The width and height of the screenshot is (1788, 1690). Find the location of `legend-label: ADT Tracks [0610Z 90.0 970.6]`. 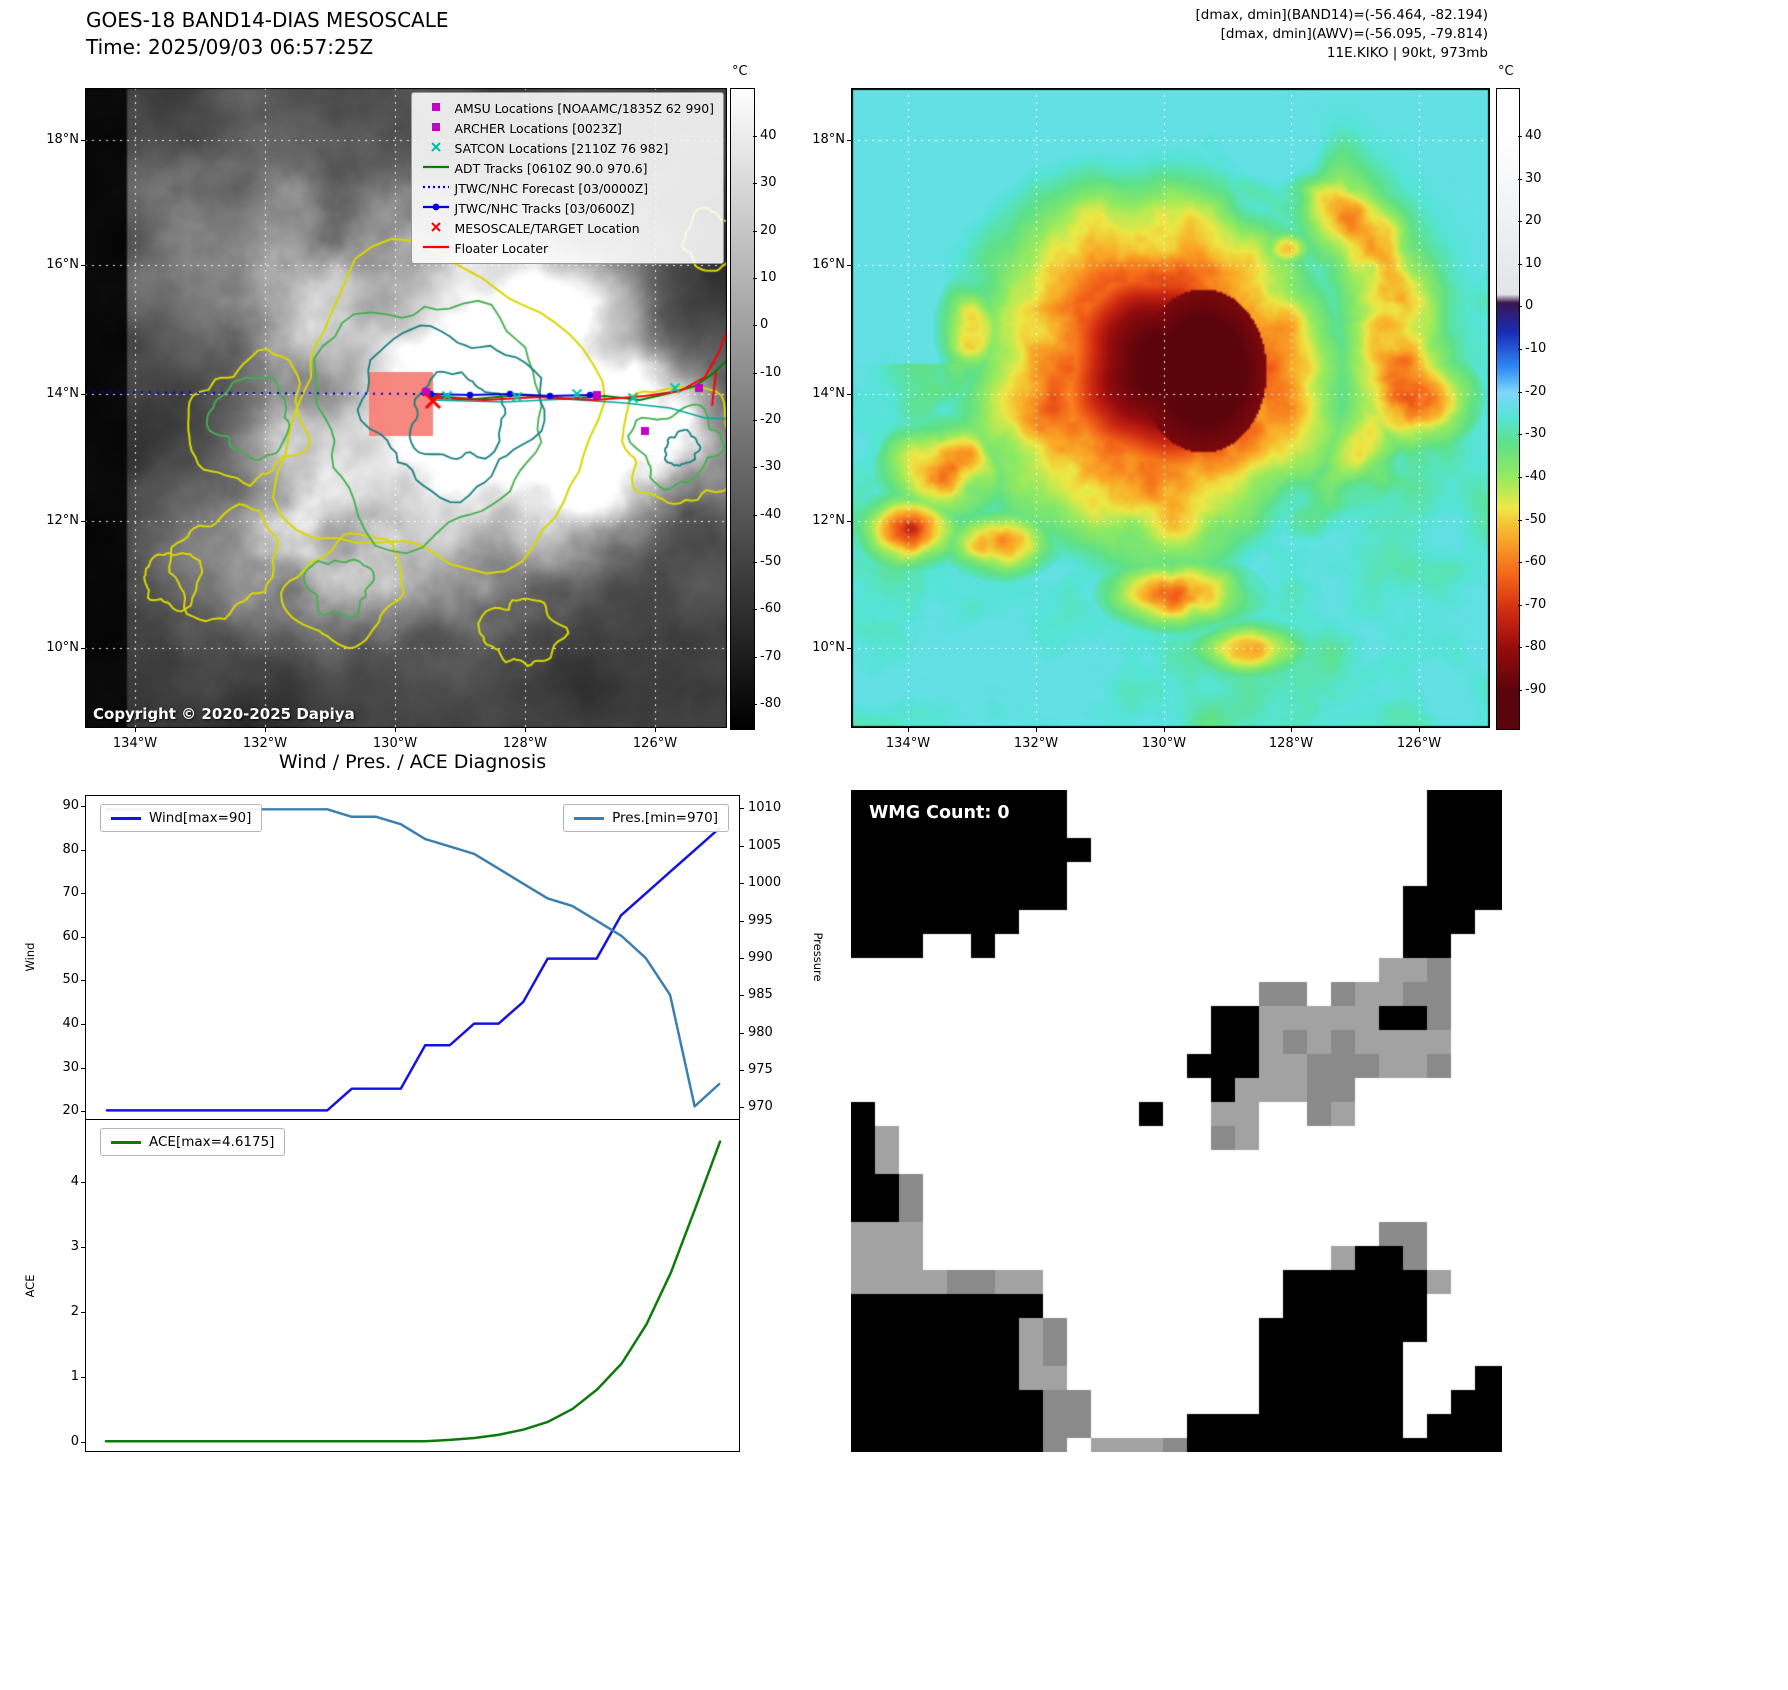

legend-label: ADT Tracks [0610Z 90.0 970.6] is located at coordinates (551, 168).